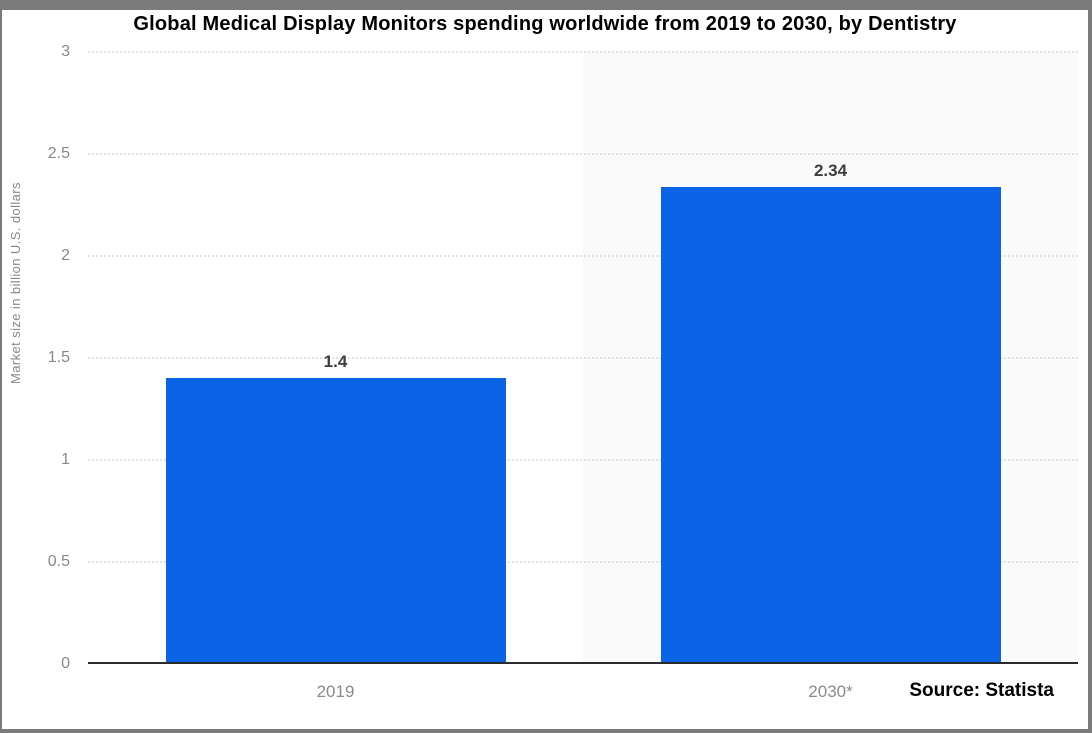 The image size is (1092, 733). I want to click on value-label: 1.4, so click(335, 362).